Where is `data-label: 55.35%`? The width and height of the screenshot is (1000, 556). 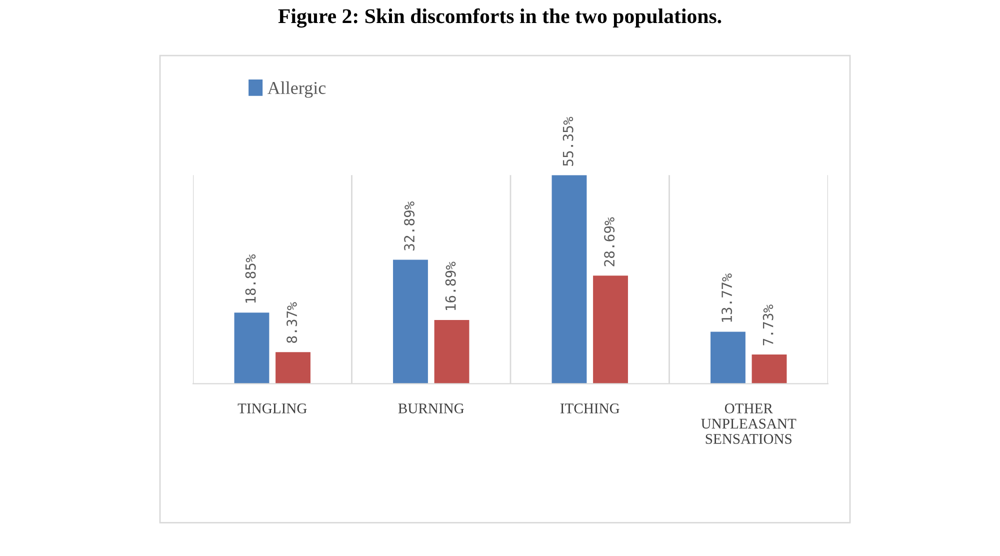
data-label: 55.35% is located at coordinates (568, 141).